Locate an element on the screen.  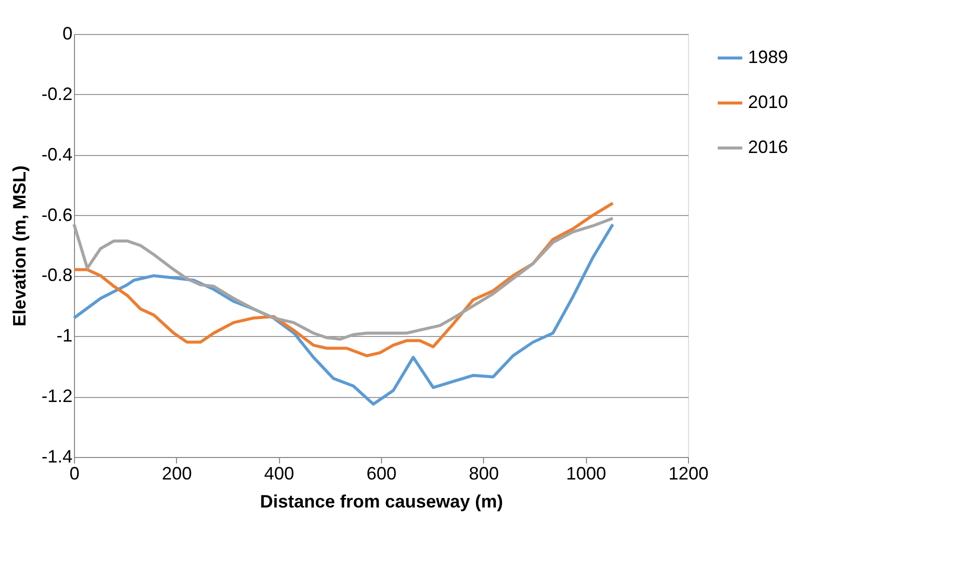
x-tick-label: 600 is located at coordinates (381, 474).